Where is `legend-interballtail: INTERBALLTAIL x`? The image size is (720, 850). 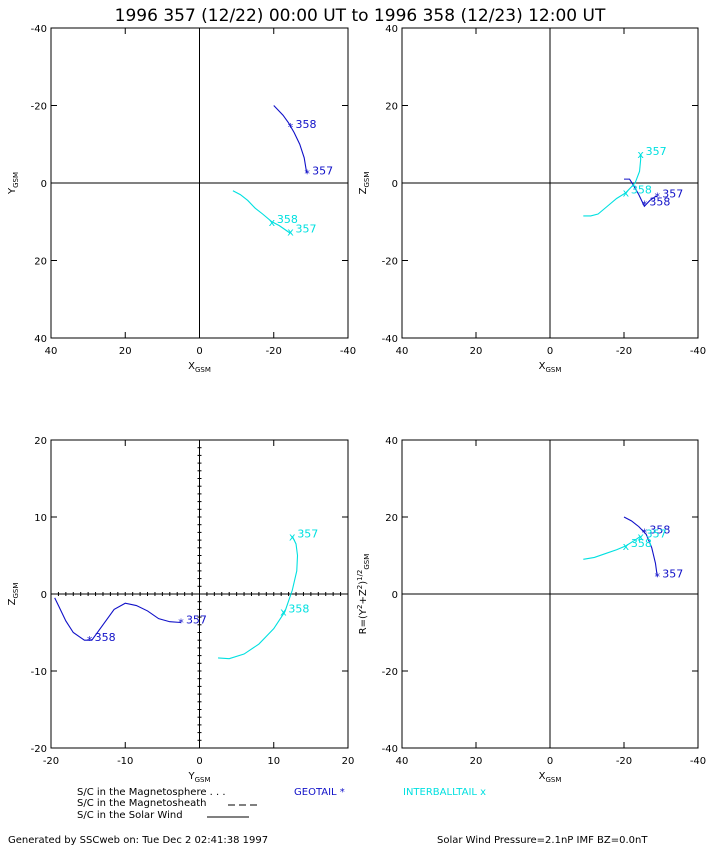
legend-interballtail: INTERBALLTAIL x is located at coordinates (444, 792).